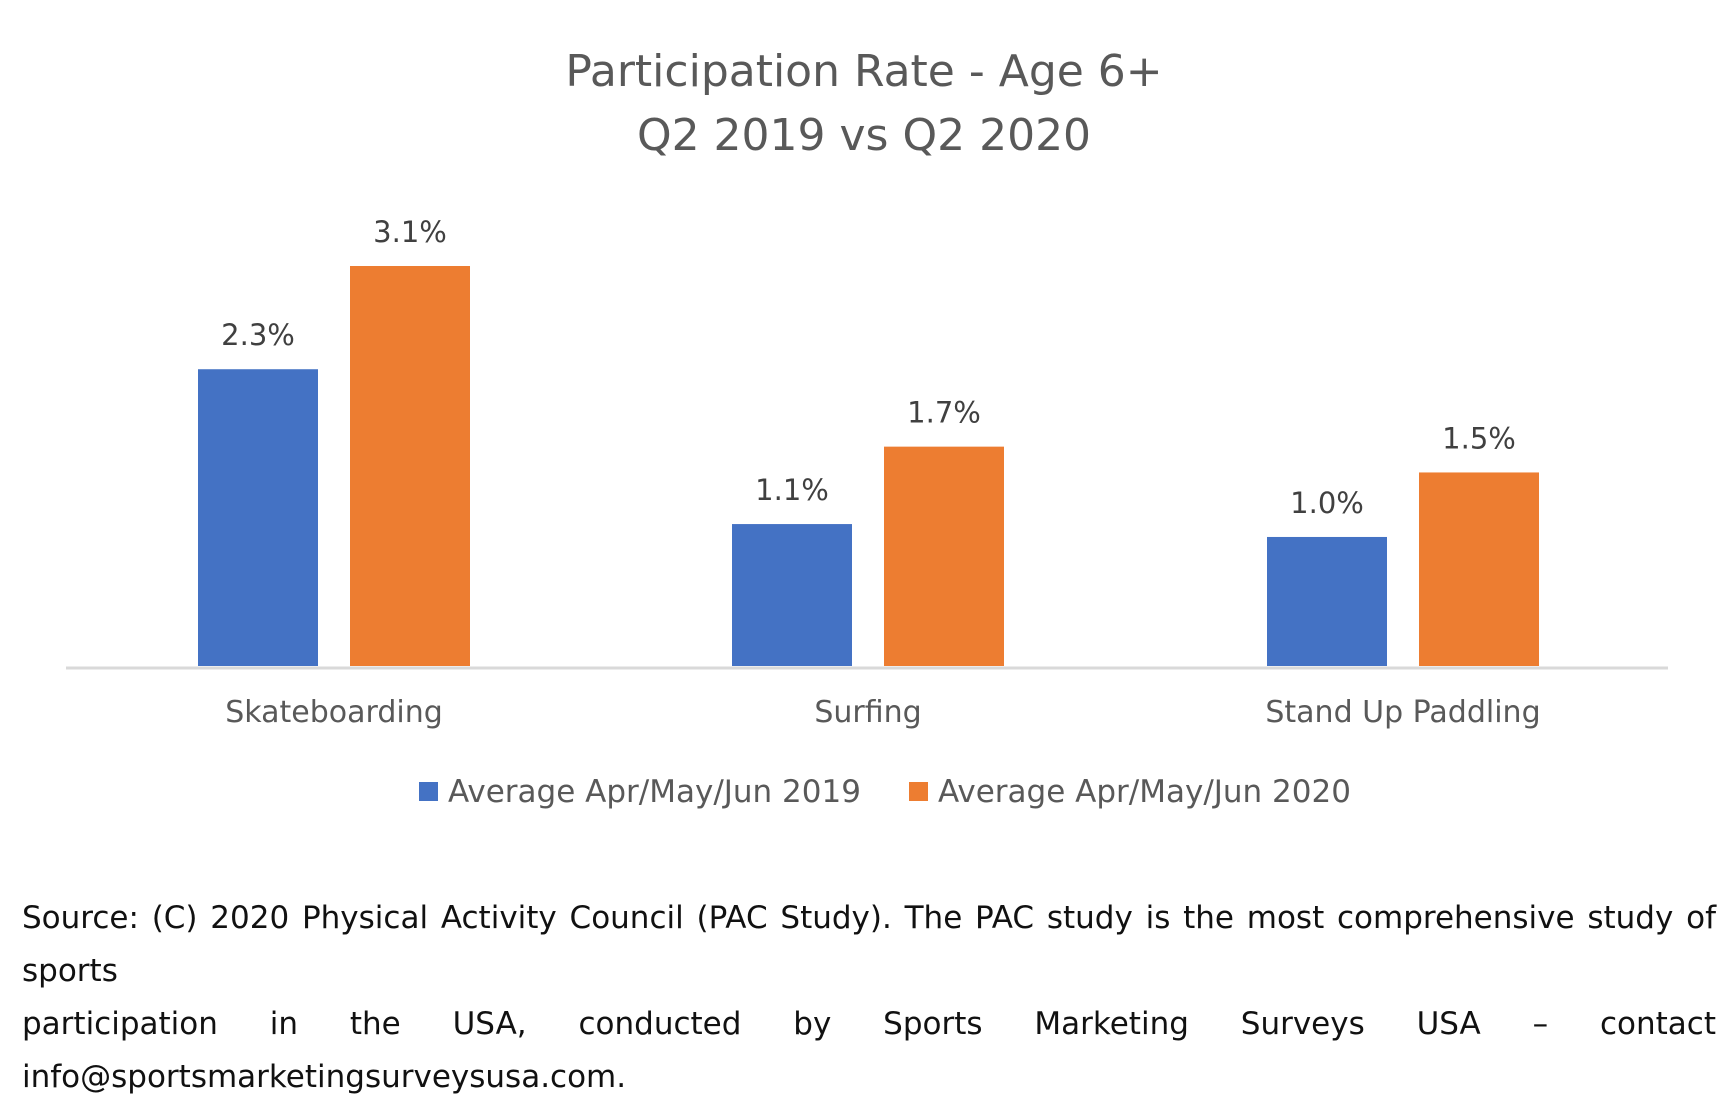  What do you see at coordinates (258, 335) in the screenshot?
I see `data-label-skateboarding-2019: 2.3%` at bounding box center [258, 335].